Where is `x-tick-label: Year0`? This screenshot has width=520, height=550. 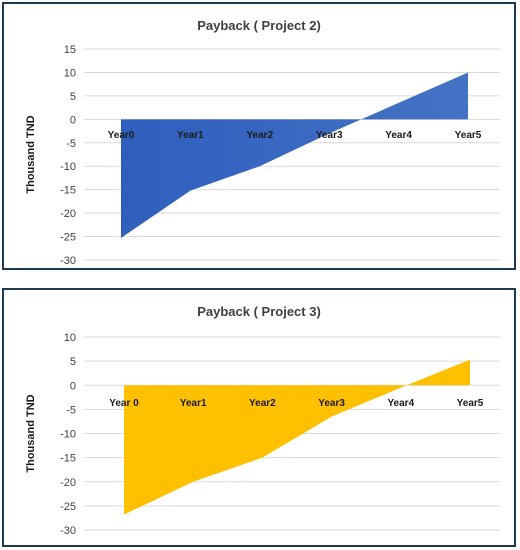
x-tick-label: Year0 is located at coordinates (121, 135).